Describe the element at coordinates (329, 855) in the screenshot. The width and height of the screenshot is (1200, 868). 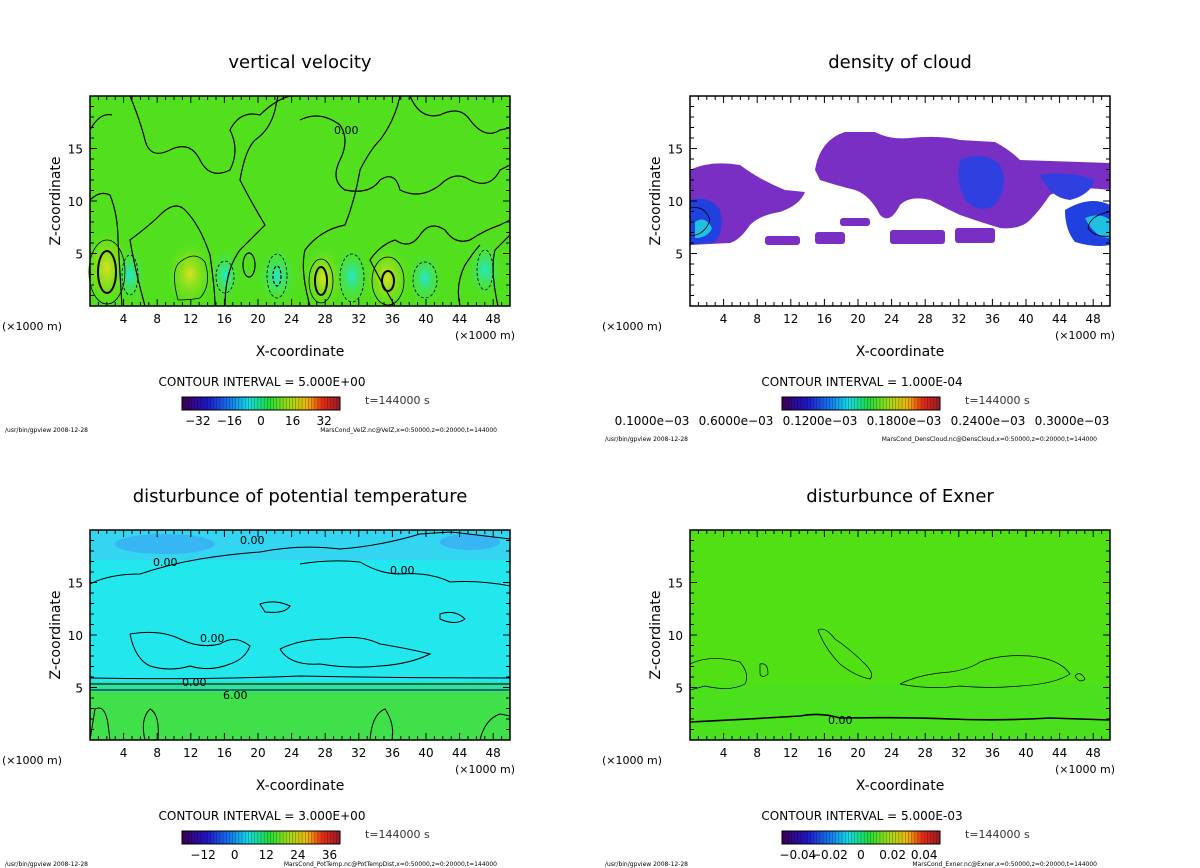
I see `colorbar-label: 36` at that location.